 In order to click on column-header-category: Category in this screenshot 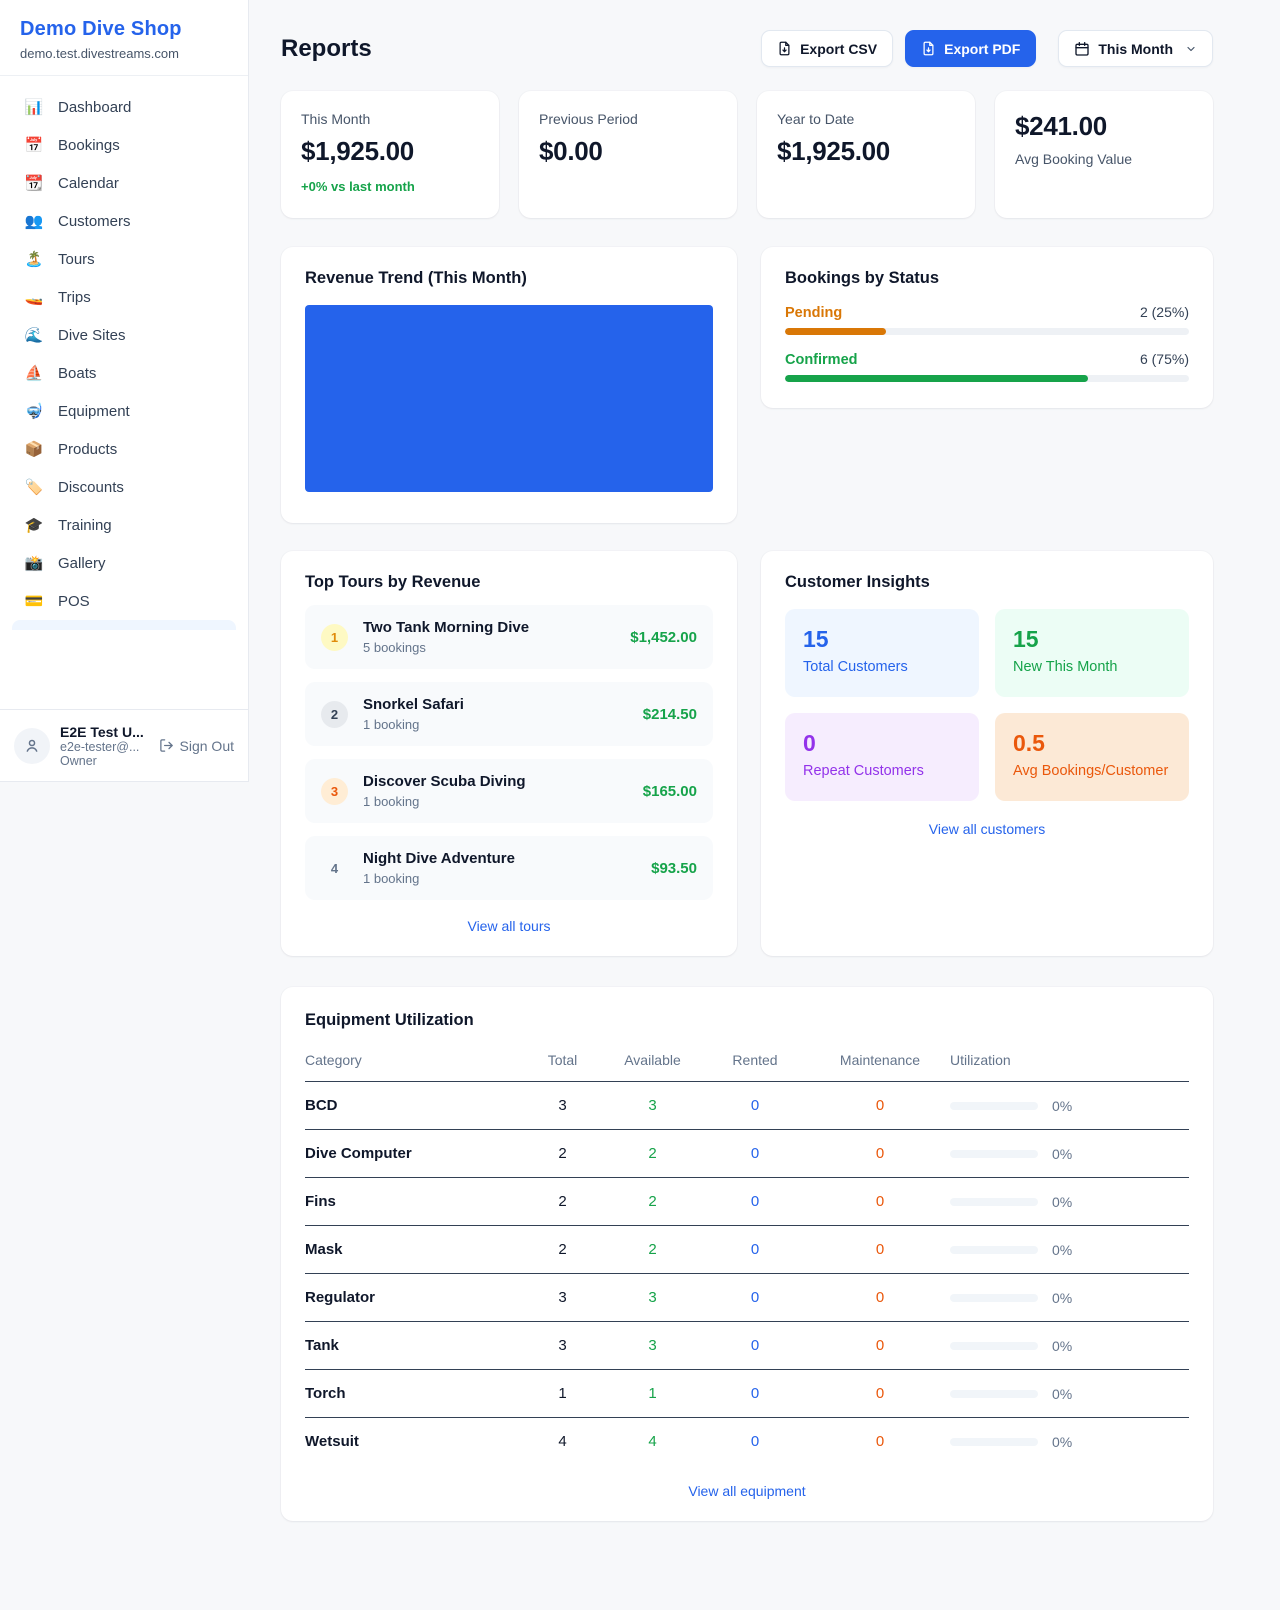, I will do `click(333, 1060)`.